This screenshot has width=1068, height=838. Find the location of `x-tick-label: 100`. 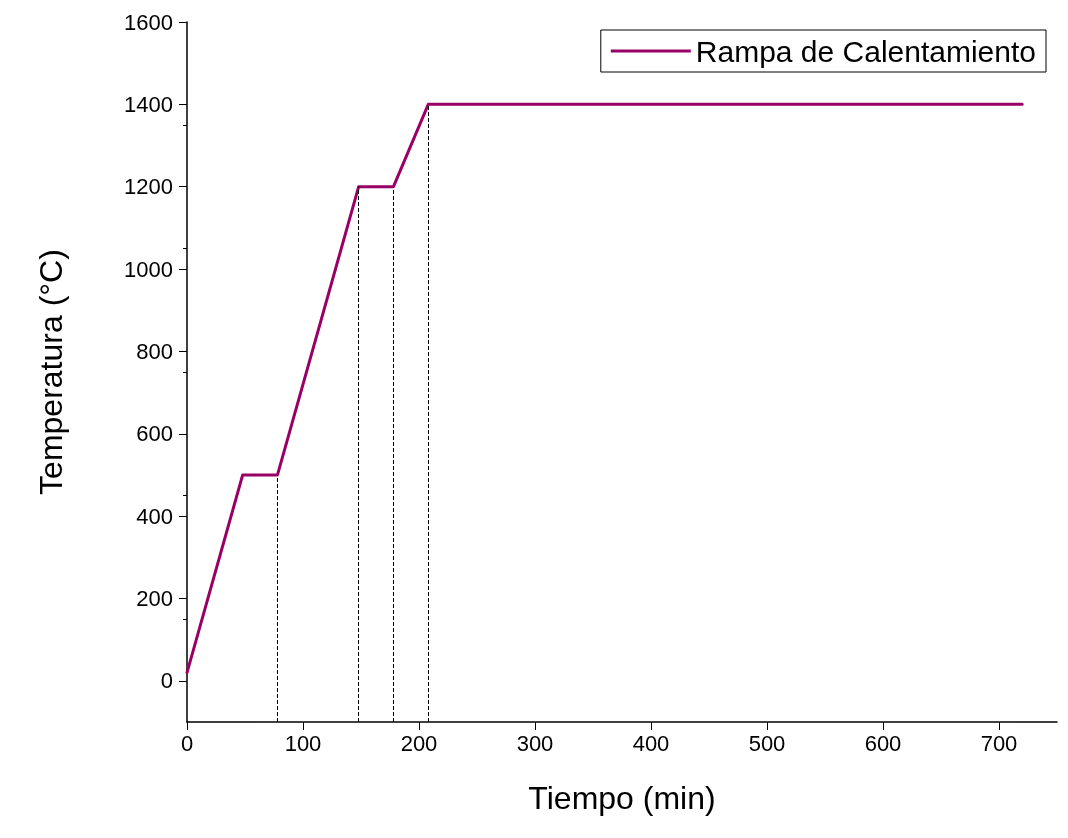

x-tick-label: 100 is located at coordinates (303, 743).